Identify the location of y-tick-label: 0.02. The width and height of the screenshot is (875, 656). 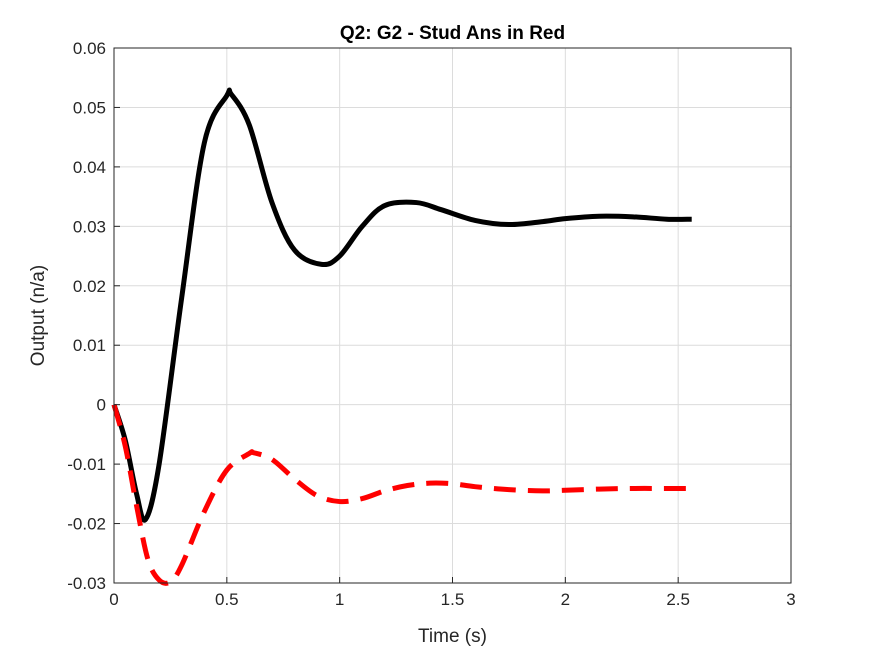
(89, 286).